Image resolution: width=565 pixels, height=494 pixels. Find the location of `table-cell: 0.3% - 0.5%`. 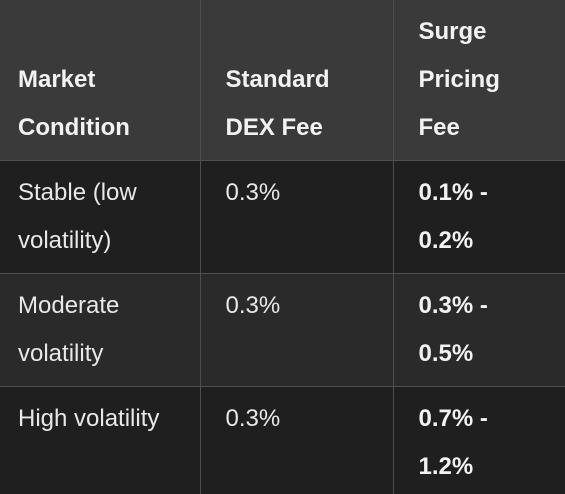

table-cell: 0.3% - 0.5% is located at coordinates (478, 330).